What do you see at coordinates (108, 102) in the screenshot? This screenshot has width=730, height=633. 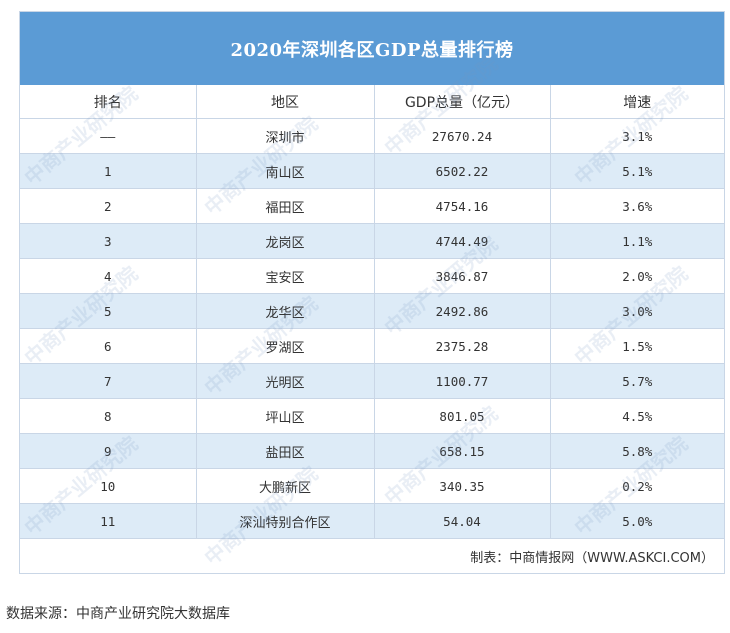 I see `column-header-rank: 排名` at bounding box center [108, 102].